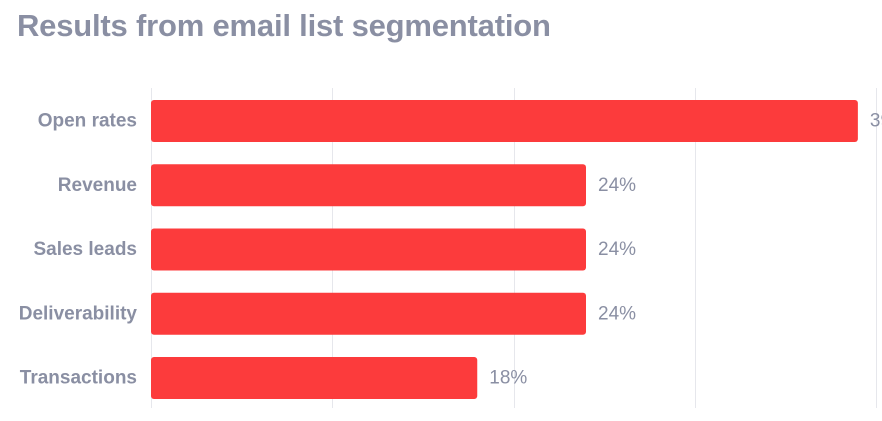 Image resolution: width=882 pixels, height=421 pixels. What do you see at coordinates (504, 121) in the screenshot?
I see `bar-open-rates` at bounding box center [504, 121].